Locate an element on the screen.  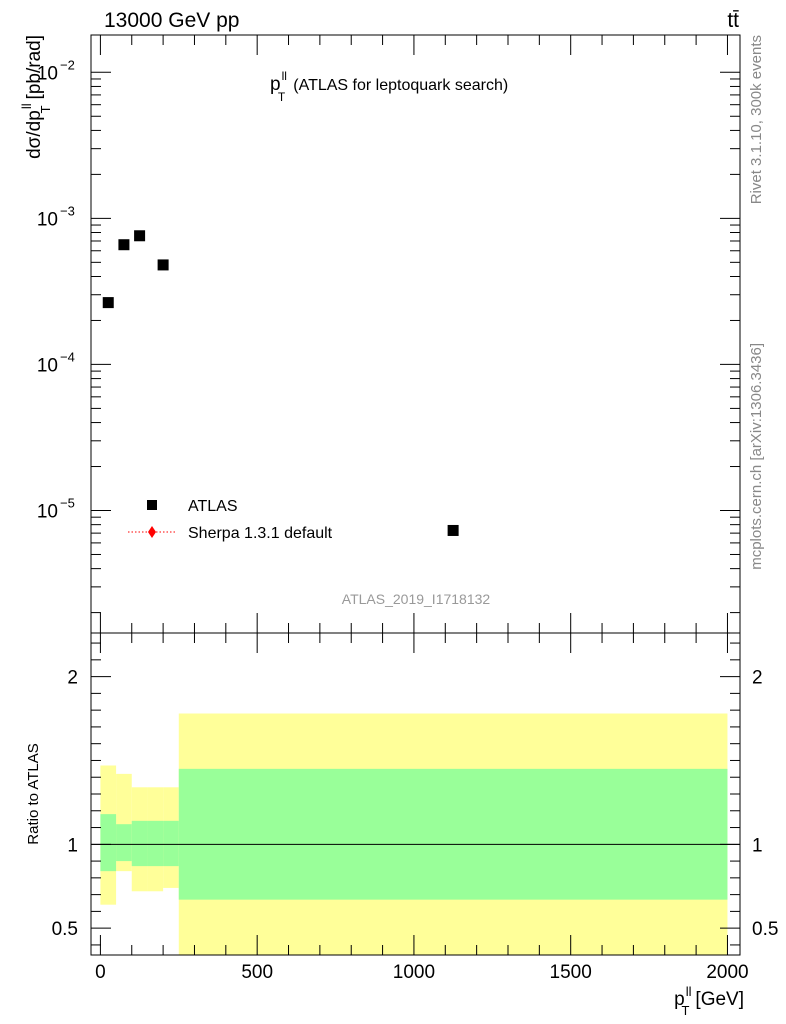
main-y-tick-exponent: −4 is located at coordinates (67, 356).